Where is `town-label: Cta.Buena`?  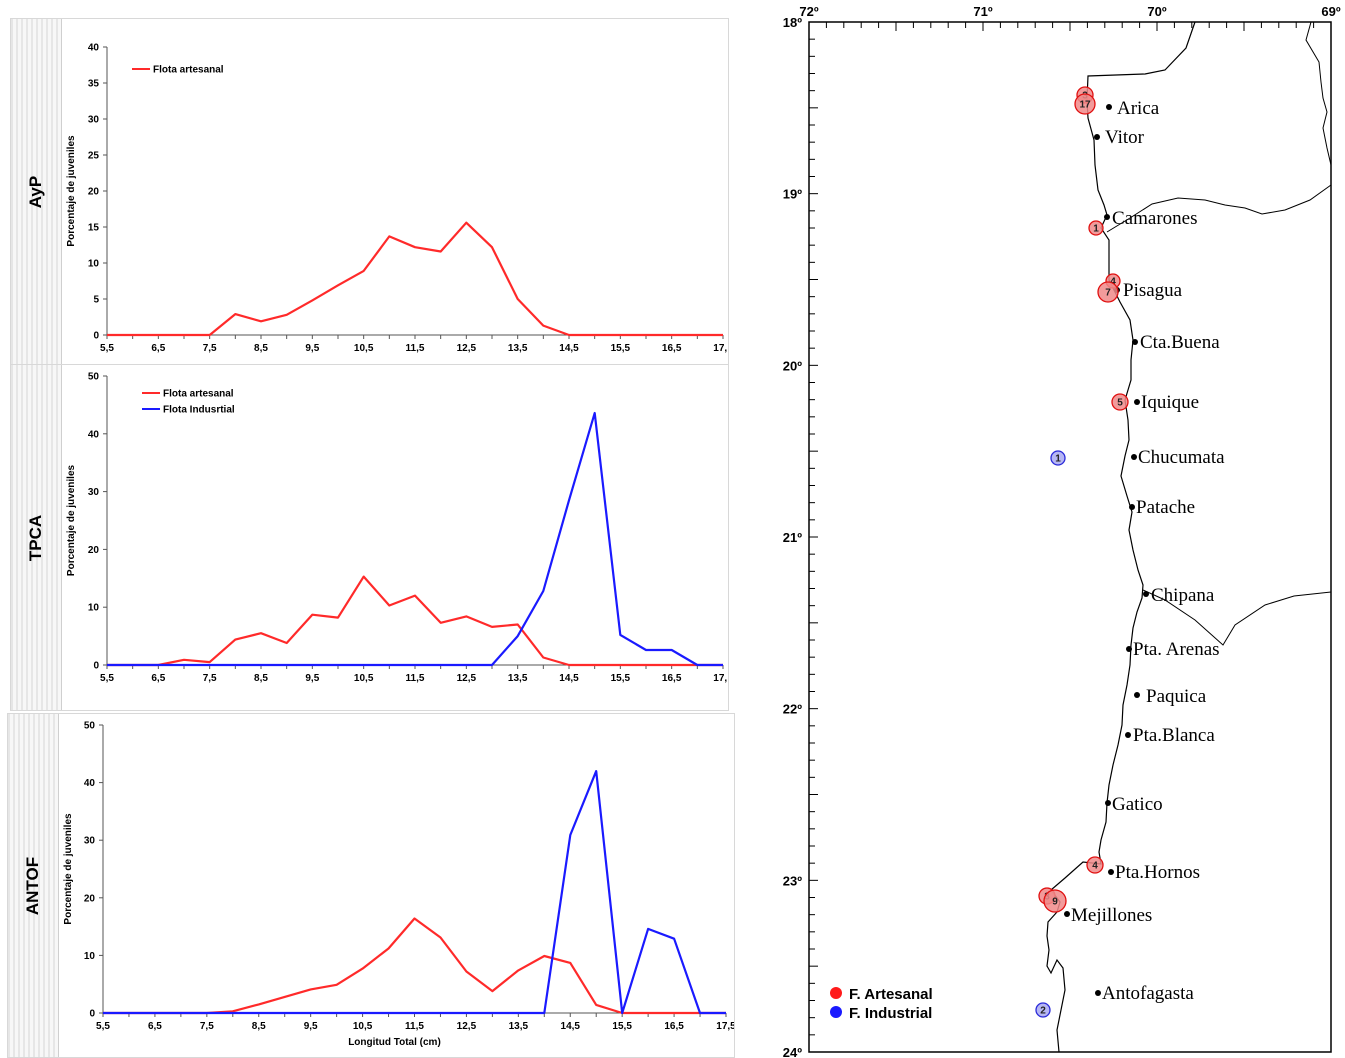 town-label: Cta.Buena is located at coordinates (1180, 342).